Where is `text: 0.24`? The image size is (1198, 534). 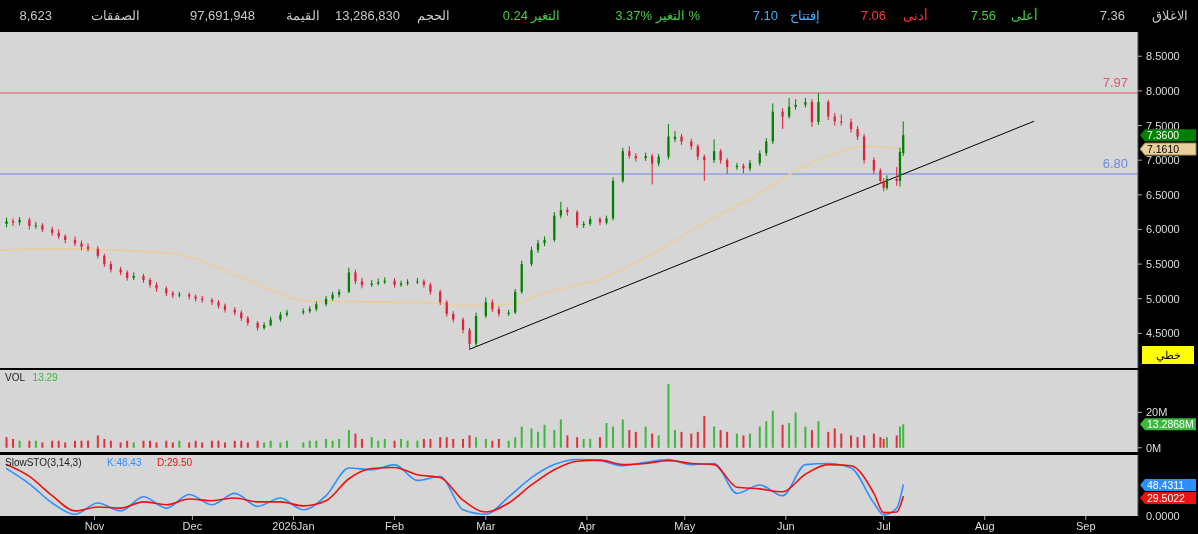
text: 0.24 is located at coordinates (515, 15).